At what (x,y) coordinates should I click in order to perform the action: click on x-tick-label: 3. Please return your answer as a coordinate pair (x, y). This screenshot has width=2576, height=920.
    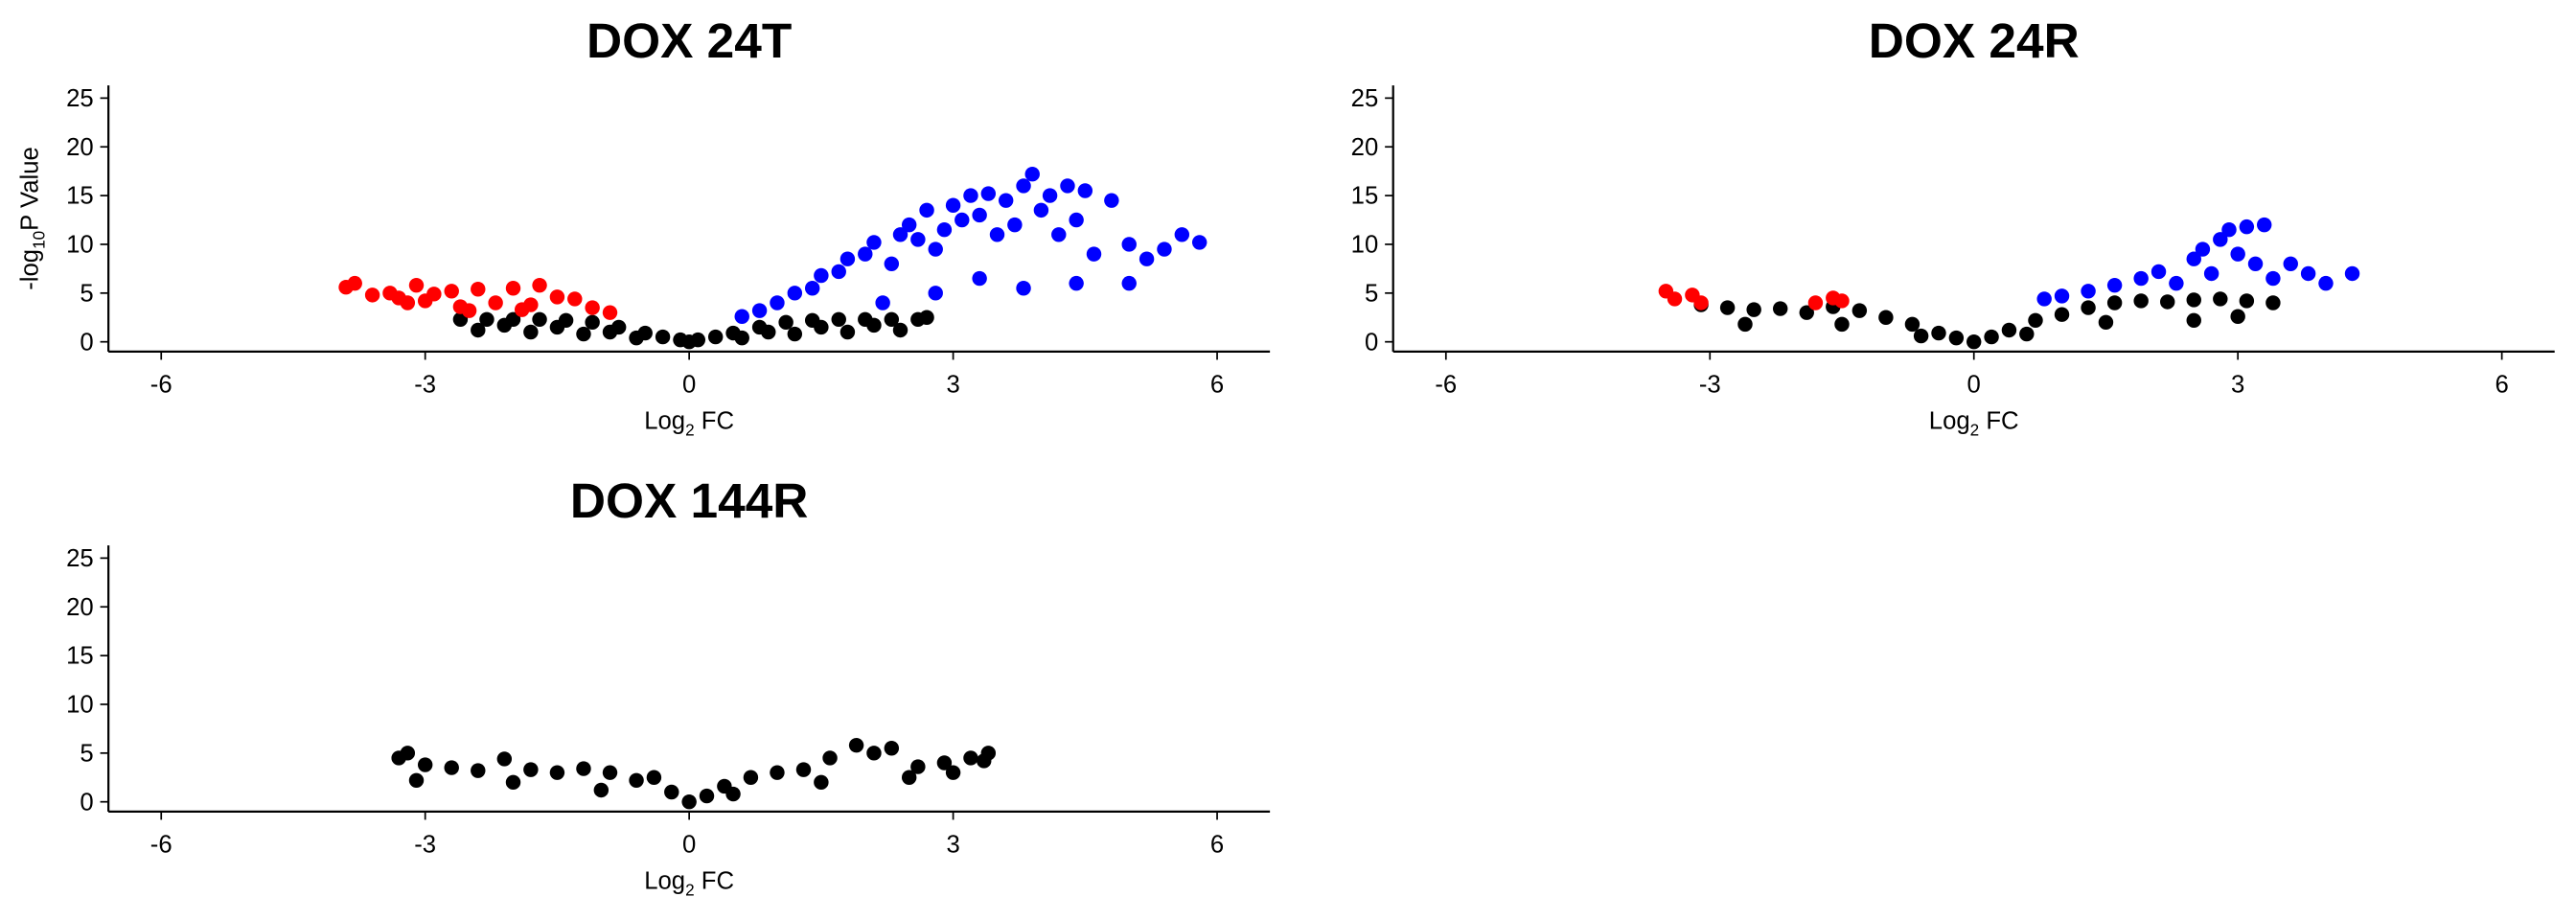
    Looking at the image, I should click on (2237, 385).